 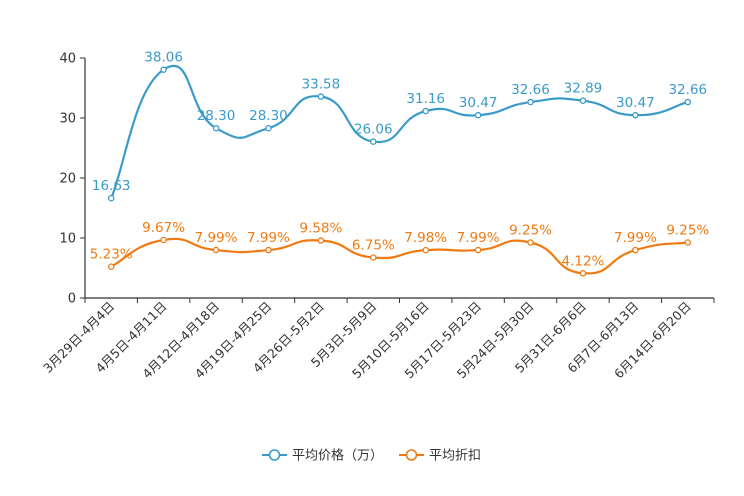 I want to click on y-tick-label: 0, so click(x=72, y=299).